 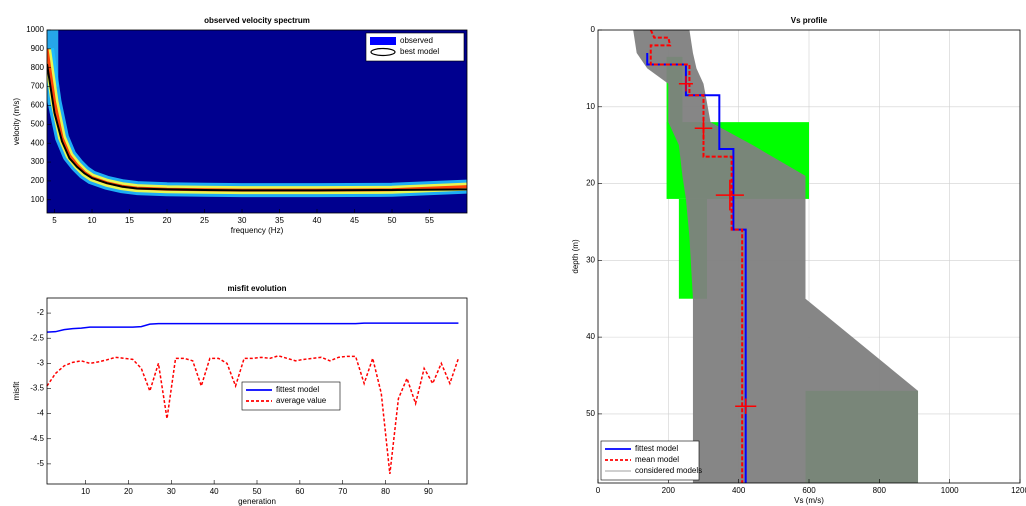 I want to click on y-tick-label: 100, so click(x=38, y=199).